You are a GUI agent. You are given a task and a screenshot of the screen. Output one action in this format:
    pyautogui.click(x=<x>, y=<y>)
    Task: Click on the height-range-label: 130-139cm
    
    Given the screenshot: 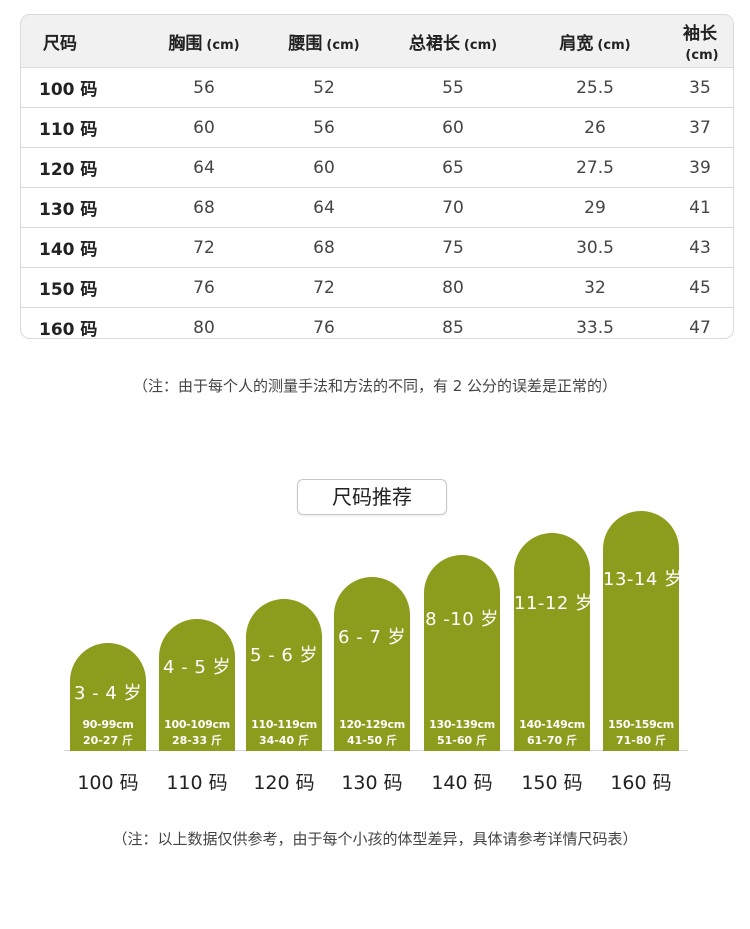 What is the action you would take?
    pyautogui.click(x=462, y=724)
    